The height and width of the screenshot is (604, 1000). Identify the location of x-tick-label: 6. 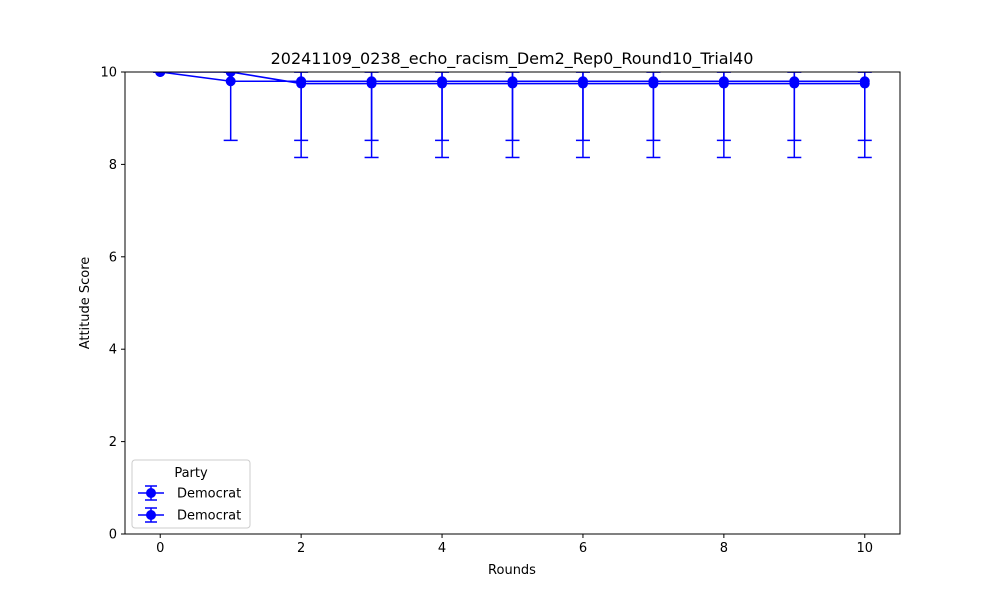
(583, 548).